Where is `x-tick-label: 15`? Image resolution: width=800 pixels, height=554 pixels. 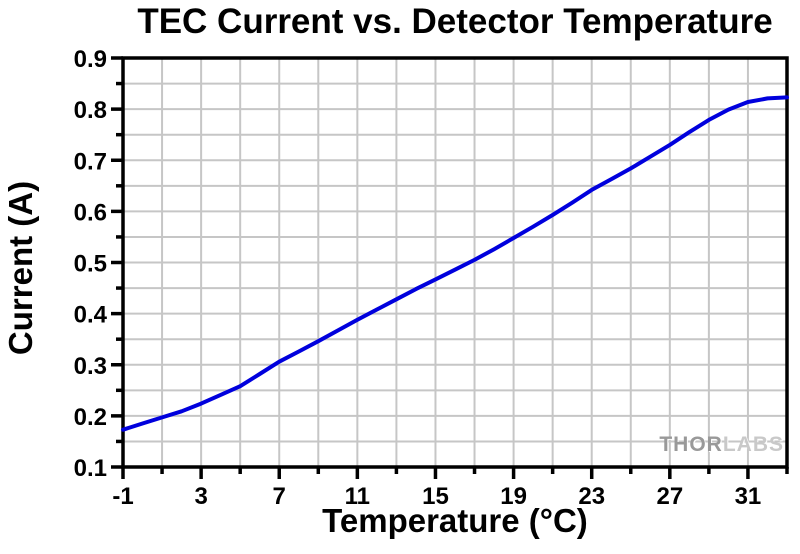
x-tick-label: 15 is located at coordinates (435, 496).